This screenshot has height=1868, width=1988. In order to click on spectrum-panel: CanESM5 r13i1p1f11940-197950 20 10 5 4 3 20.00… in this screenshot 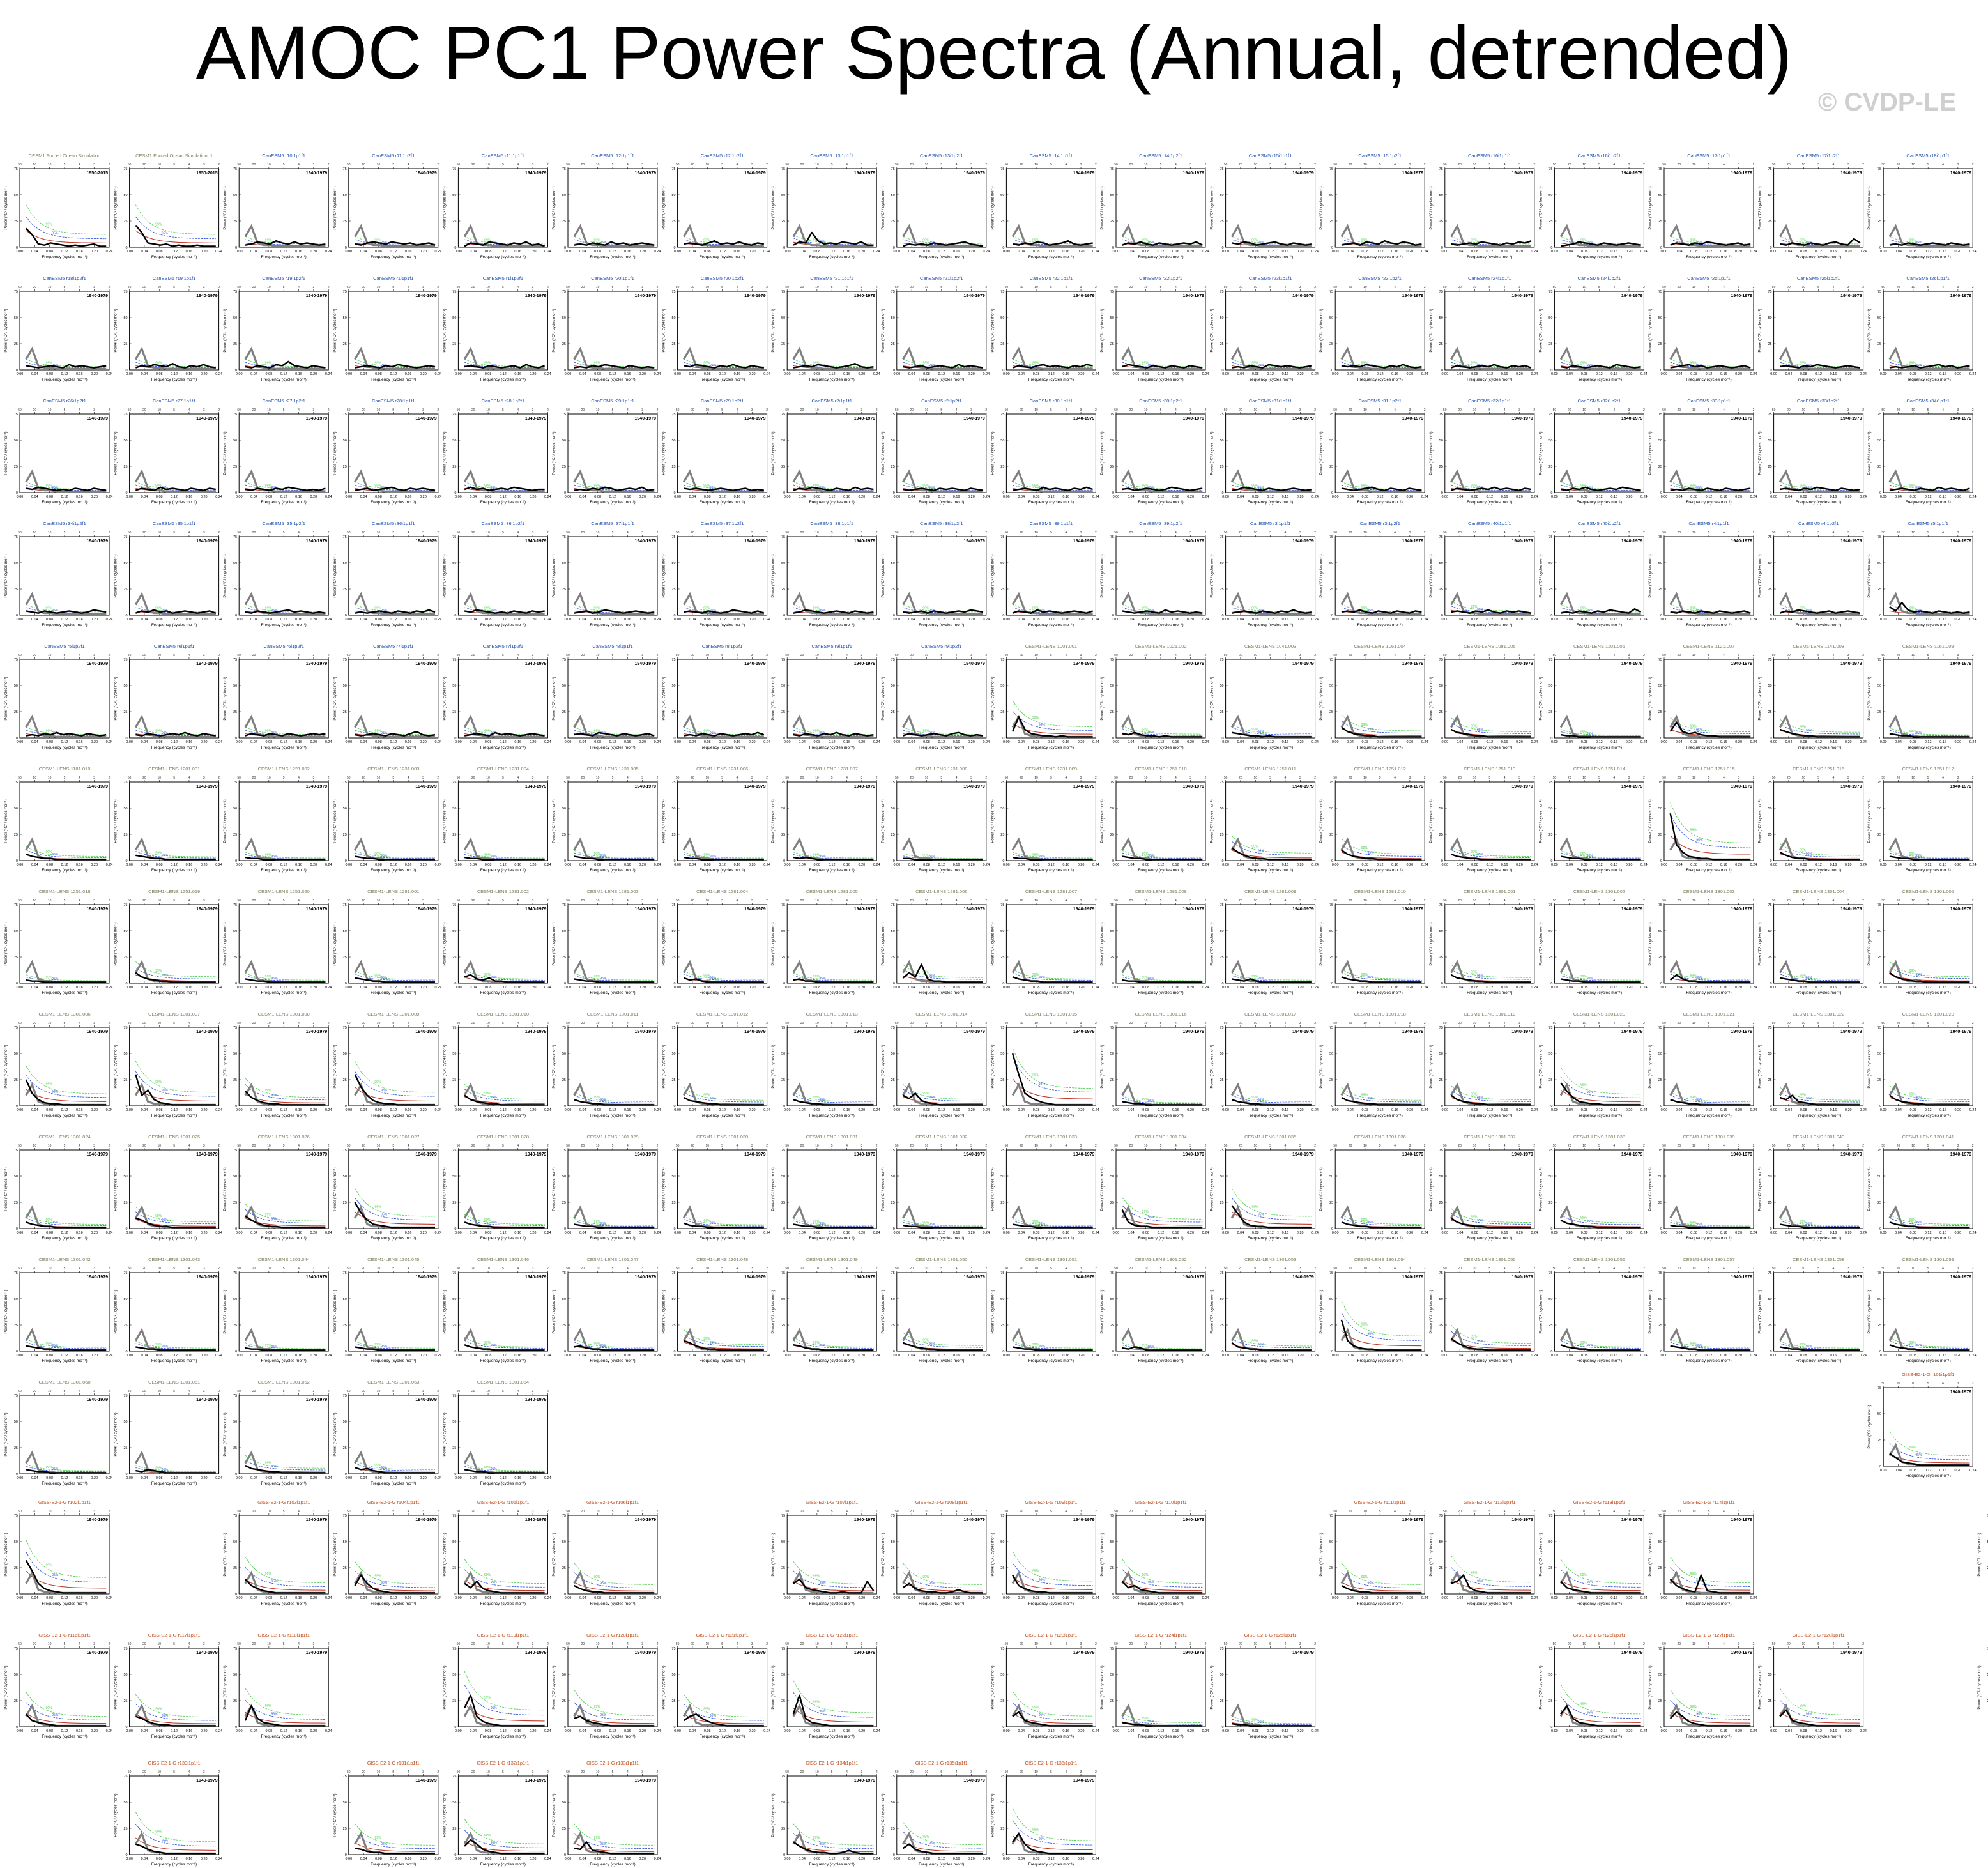, I will do `click(826, 206)`.